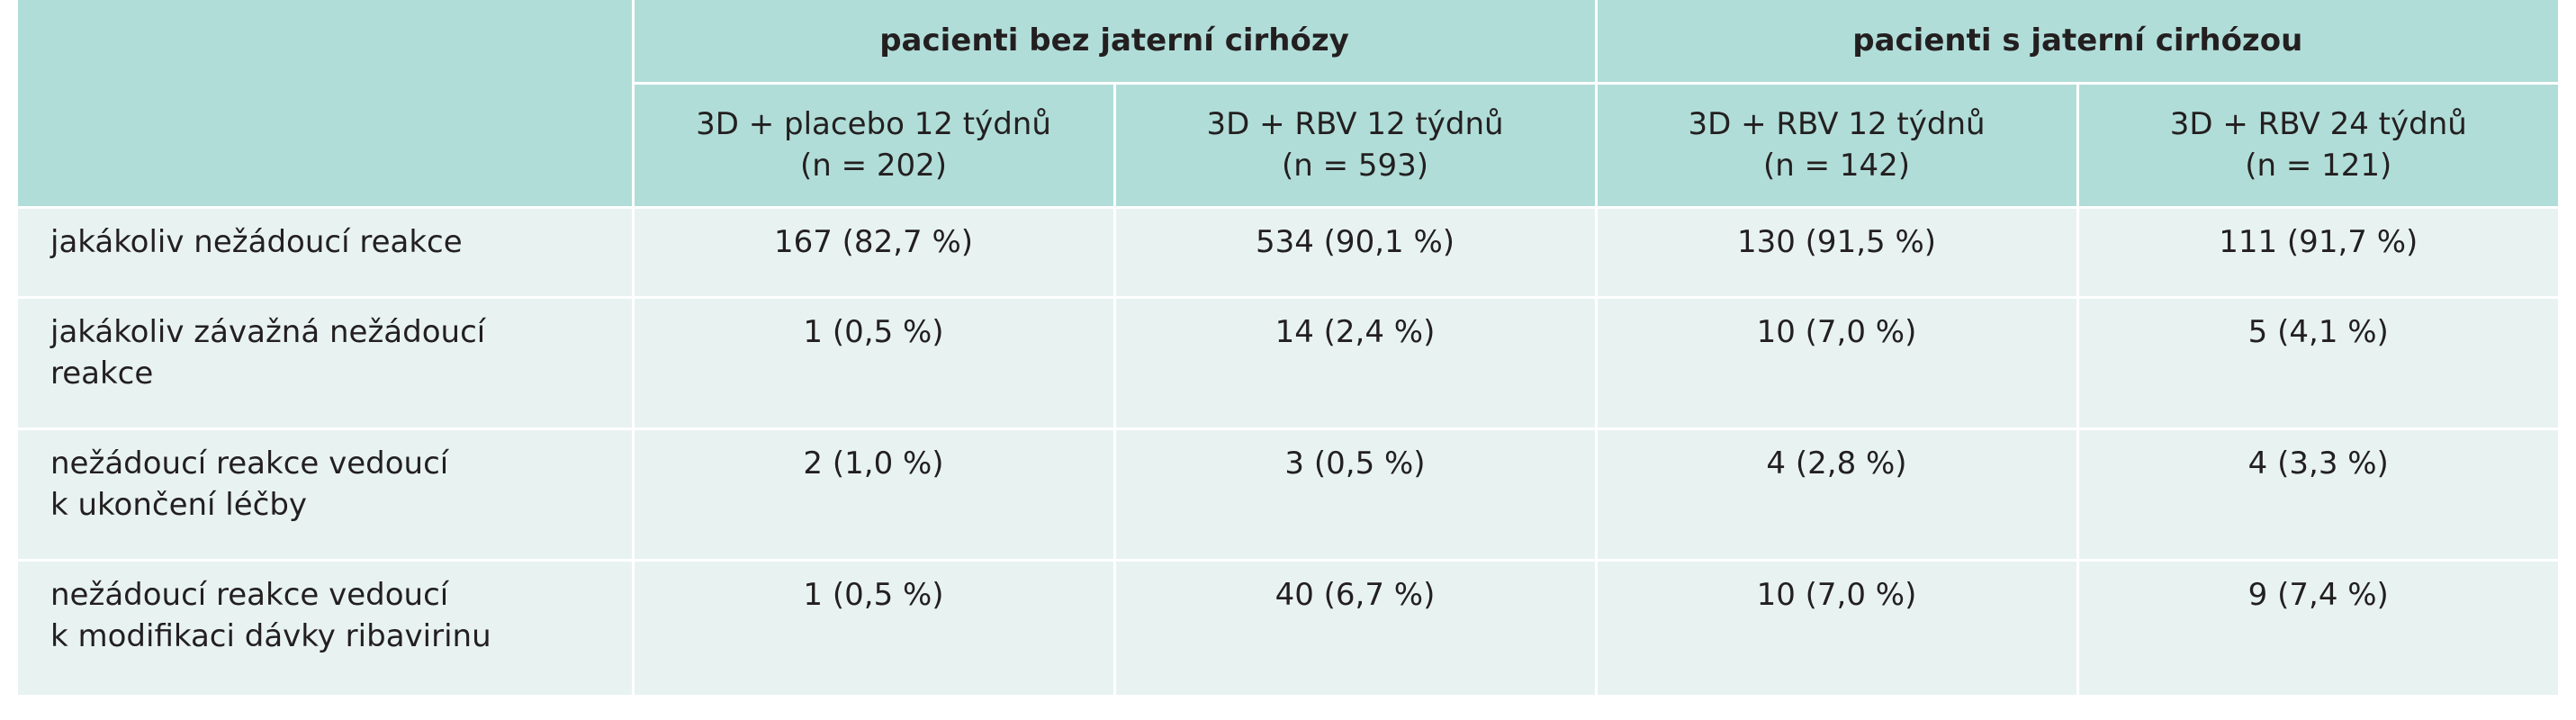 The width and height of the screenshot is (2576, 720). Describe the element at coordinates (2318, 495) in the screenshot. I see `table-cell: 4 (3,3 %)` at that location.